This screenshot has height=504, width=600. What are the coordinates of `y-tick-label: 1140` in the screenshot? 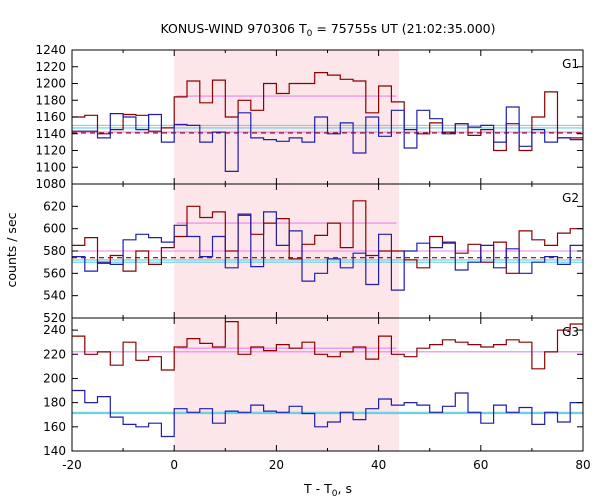 It's located at (50, 134).